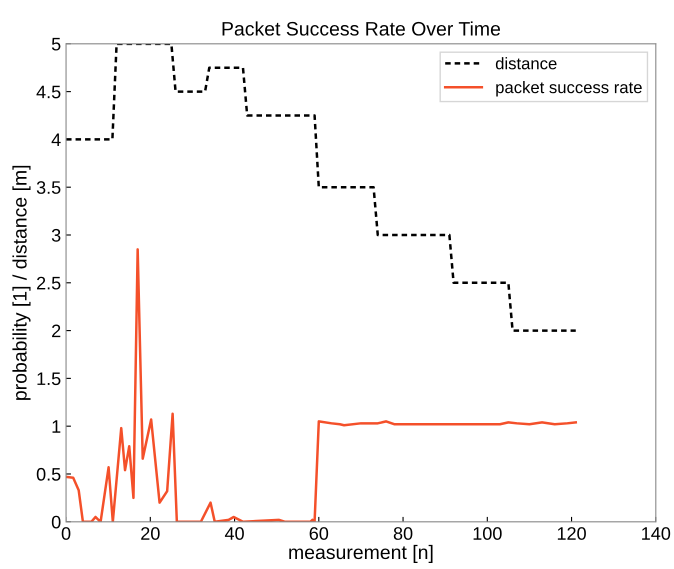 The height and width of the screenshot is (569, 674). Describe the element at coordinates (48, 187) in the screenshot. I see `y-tick-label: 3.5` at that location.